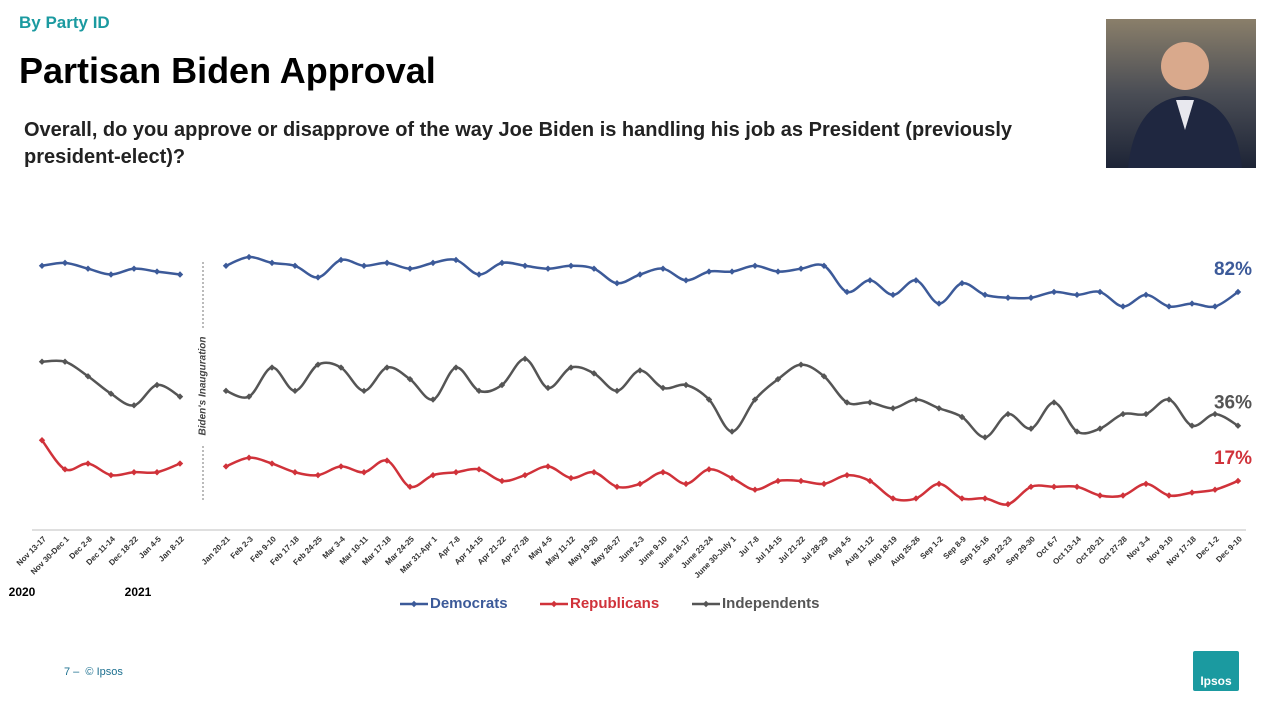 Image resolution: width=1280 pixels, height=720 pixels. Describe the element at coordinates (171, 548) in the screenshot. I see `x-tick-label: Jan 8-12` at that location.